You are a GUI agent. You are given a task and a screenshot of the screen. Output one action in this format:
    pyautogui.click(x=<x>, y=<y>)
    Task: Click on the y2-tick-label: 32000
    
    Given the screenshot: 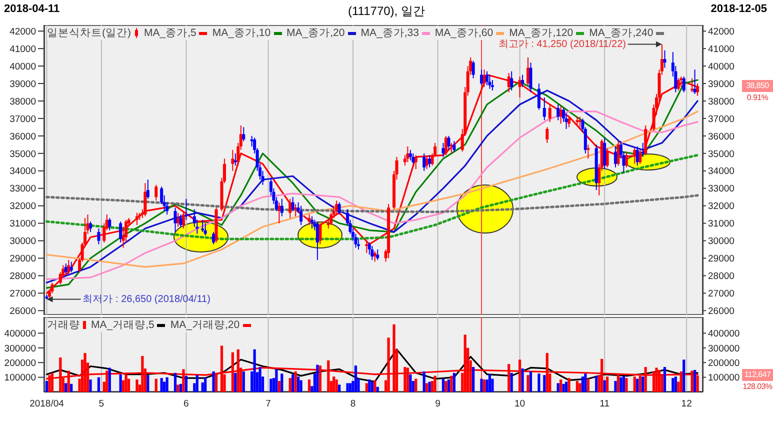 What is the action you would take?
    pyautogui.click(x=721, y=206)
    